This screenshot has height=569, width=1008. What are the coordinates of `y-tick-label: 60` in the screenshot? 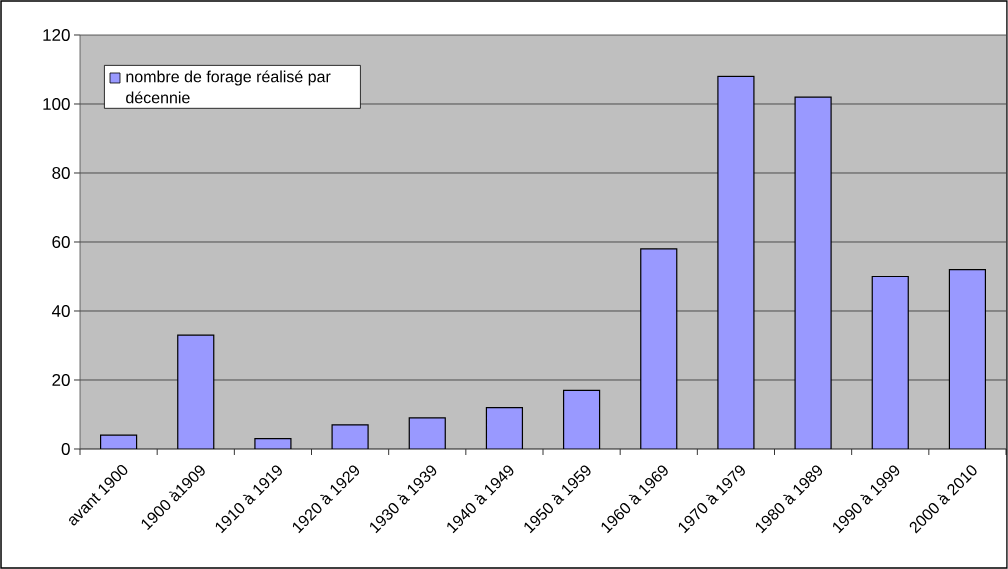 It's located at (61, 242).